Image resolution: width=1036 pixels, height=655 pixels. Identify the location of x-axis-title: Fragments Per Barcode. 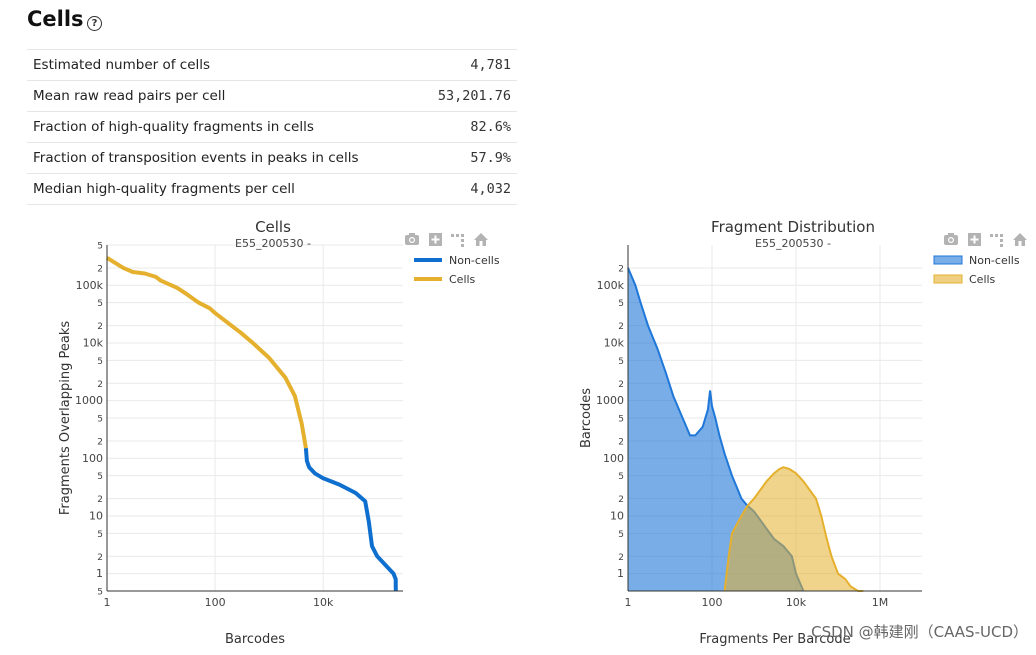
(774, 639).